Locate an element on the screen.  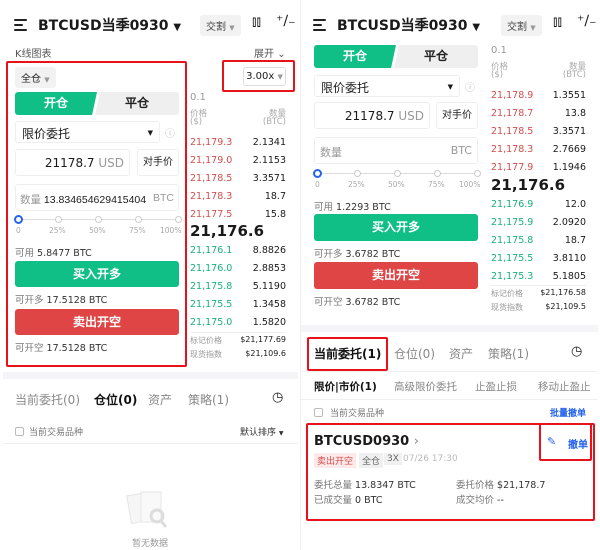
subtab: 止盈止损 is located at coordinates (496, 387).